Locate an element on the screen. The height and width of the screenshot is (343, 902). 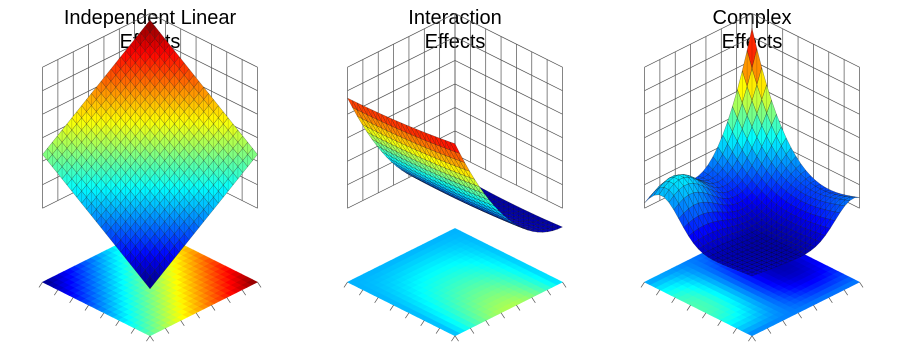
back-grid is located at coordinates (455, 111).